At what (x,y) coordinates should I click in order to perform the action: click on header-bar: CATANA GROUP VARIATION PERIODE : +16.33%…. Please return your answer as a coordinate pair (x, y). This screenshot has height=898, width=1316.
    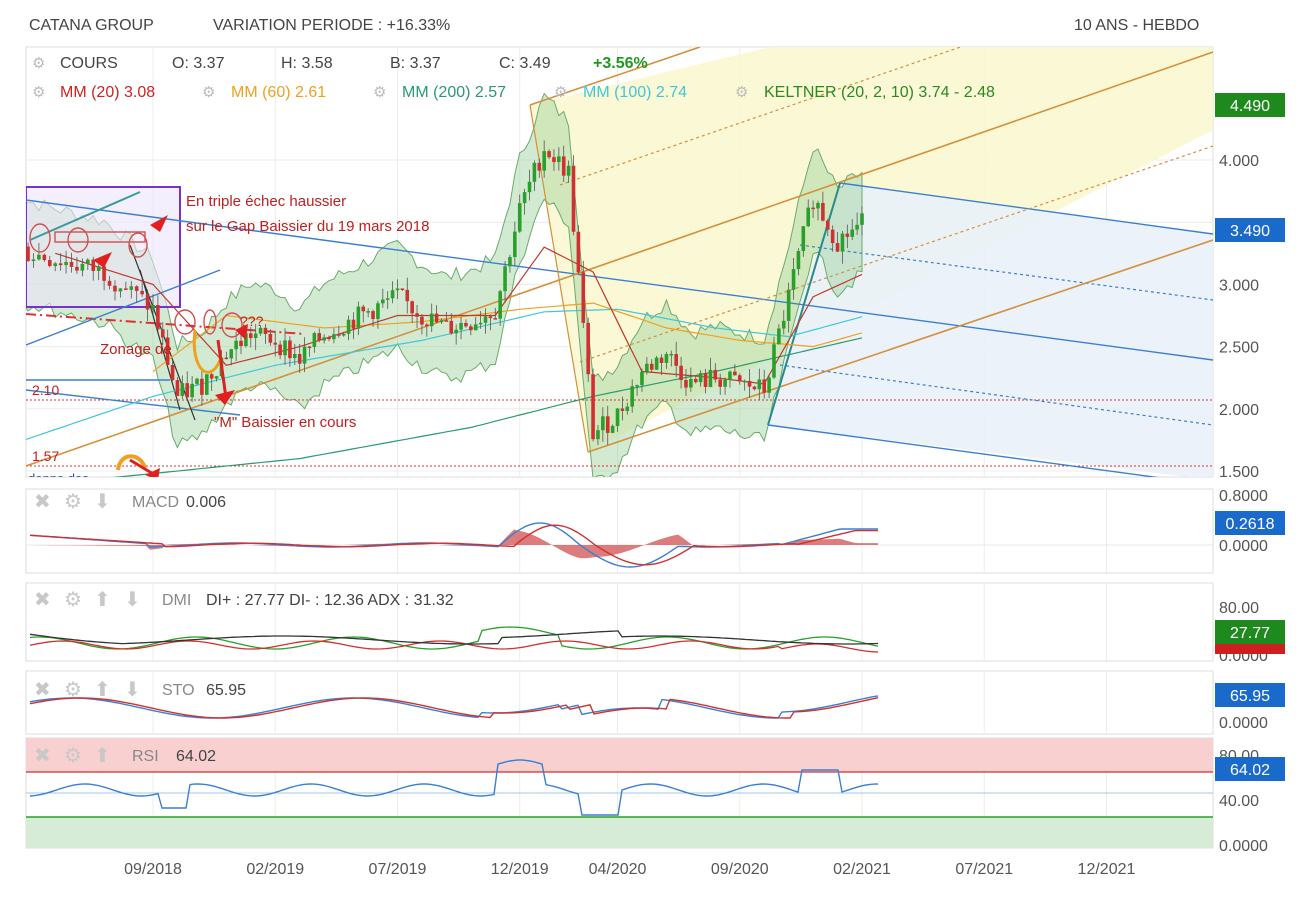
    Looking at the image, I should click on (658, 23).